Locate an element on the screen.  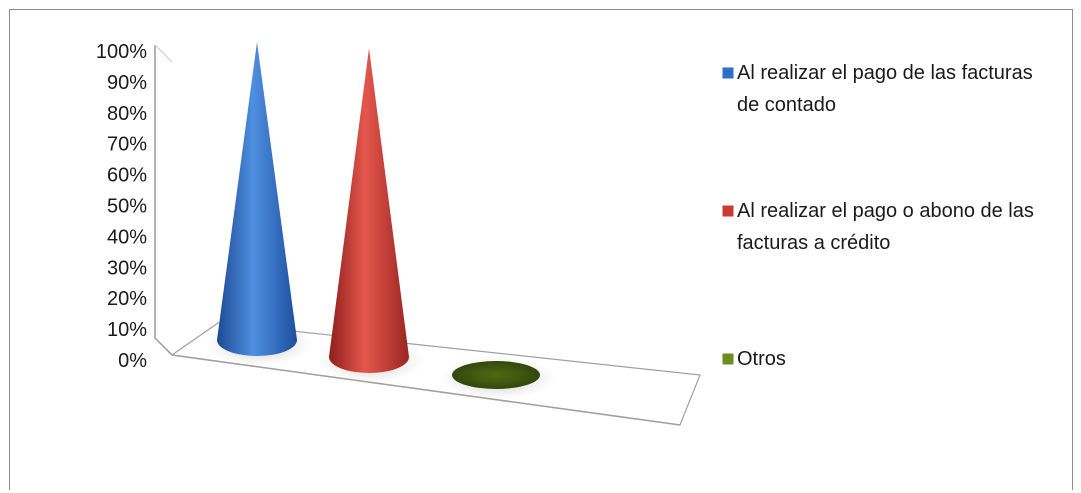
y-tick-label: 30% is located at coordinates (127, 268).